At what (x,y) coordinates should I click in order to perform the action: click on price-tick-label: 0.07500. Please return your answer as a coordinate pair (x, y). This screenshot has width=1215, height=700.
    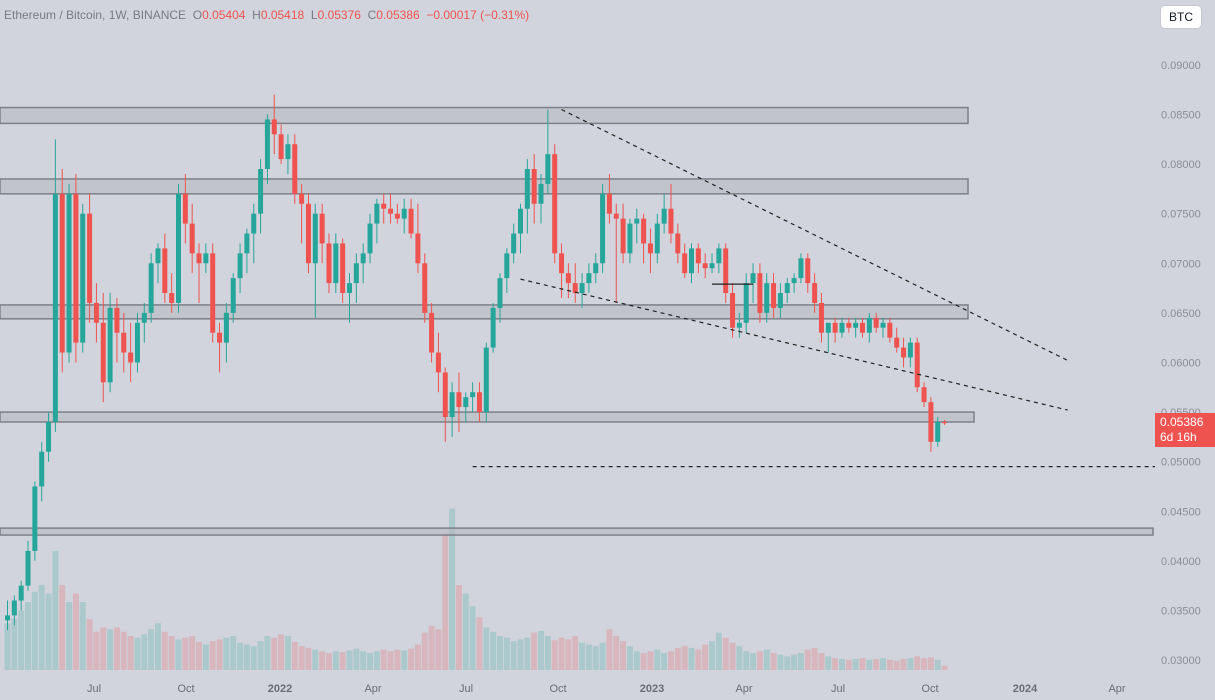
    Looking at the image, I should click on (1181, 215).